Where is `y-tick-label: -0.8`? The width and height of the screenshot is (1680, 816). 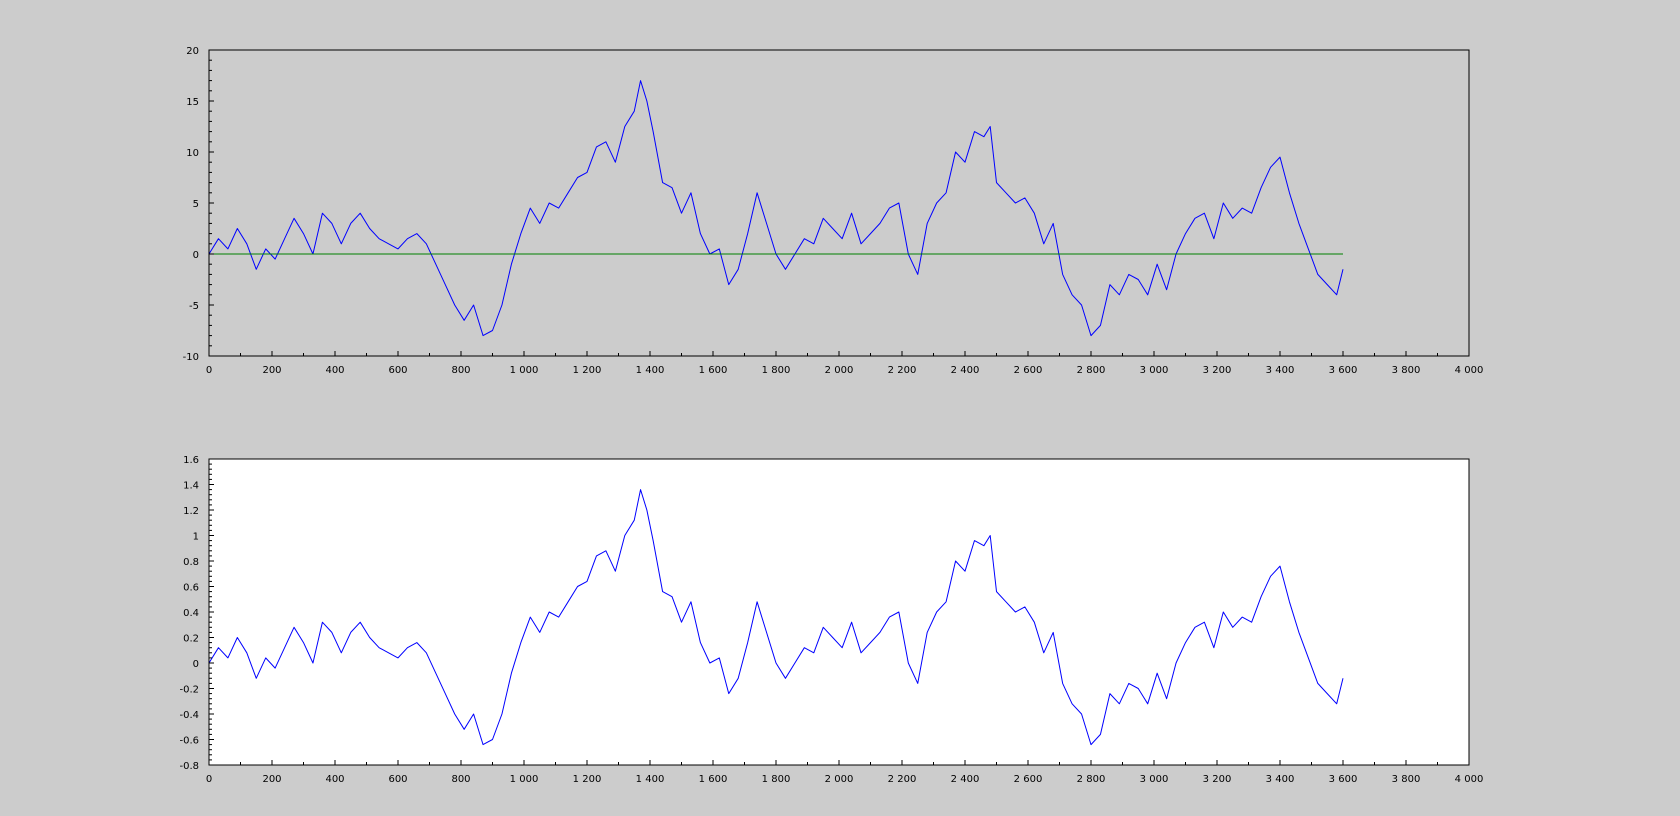 y-tick-label: -0.8 is located at coordinates (189, 766).